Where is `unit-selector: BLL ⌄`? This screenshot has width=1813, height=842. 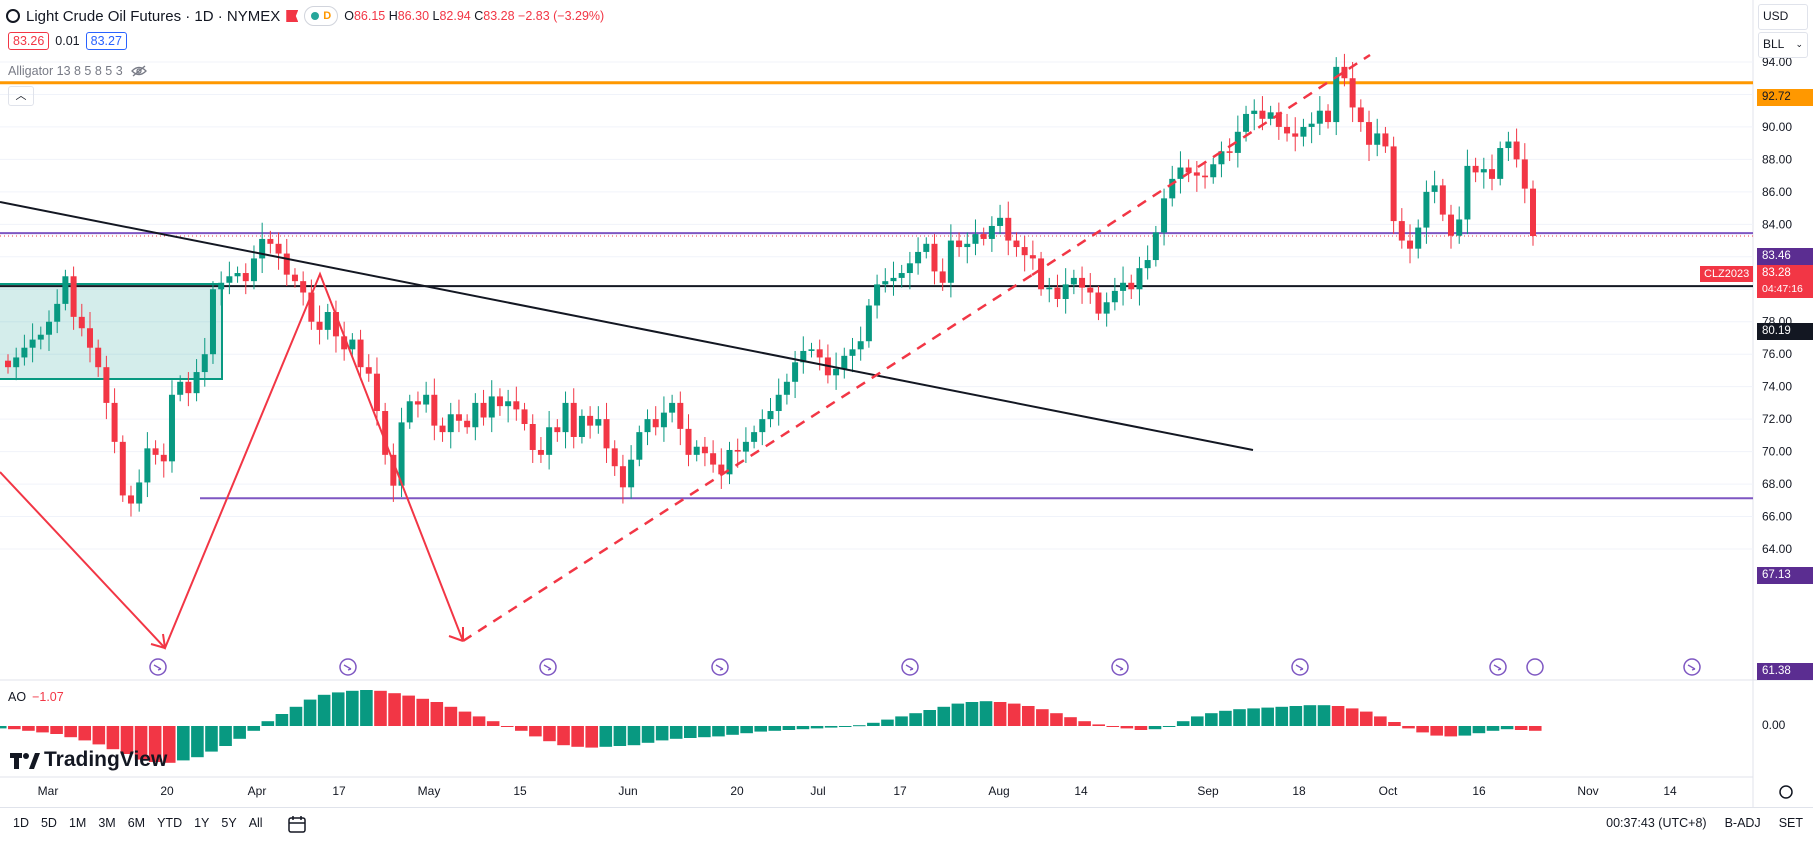 unit-selector: BLL ⌄ is located at coordinates (1783, 45).